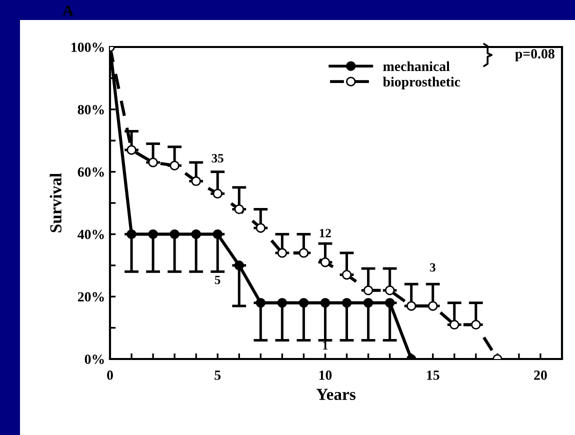 This screenshot has width=575, height=435. What do you see at coordinates (94, 359) in the screenshot?
I see `y-tick-label: 0%` at bounding box center [94, 359].